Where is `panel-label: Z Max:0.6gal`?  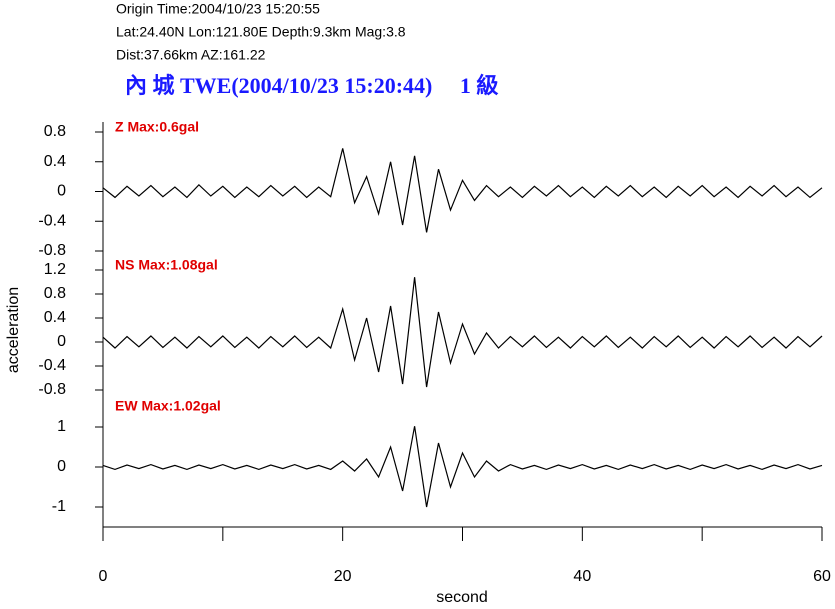
panel-label: Z Max:0.6gal is located at coordinates (157, 127).